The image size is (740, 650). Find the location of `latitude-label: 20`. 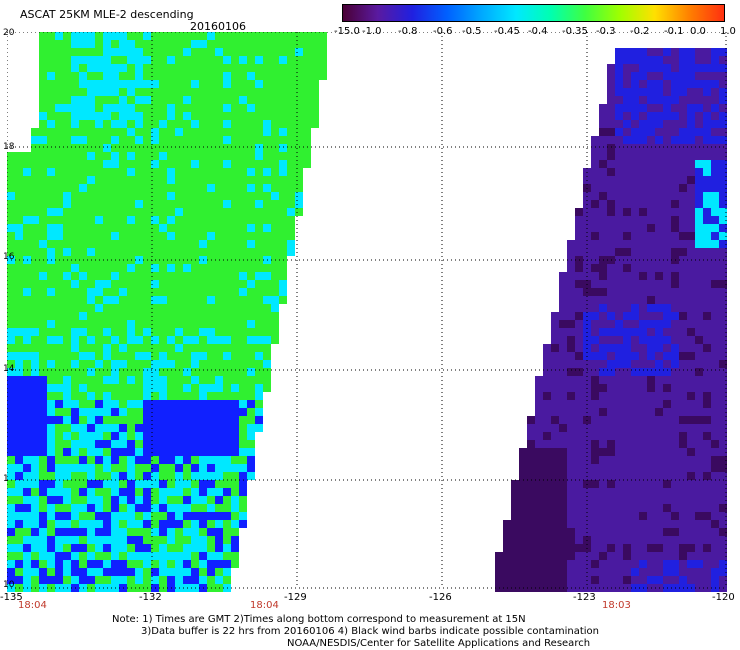

latitude-label: 20 is located at coordinates (9, 33).